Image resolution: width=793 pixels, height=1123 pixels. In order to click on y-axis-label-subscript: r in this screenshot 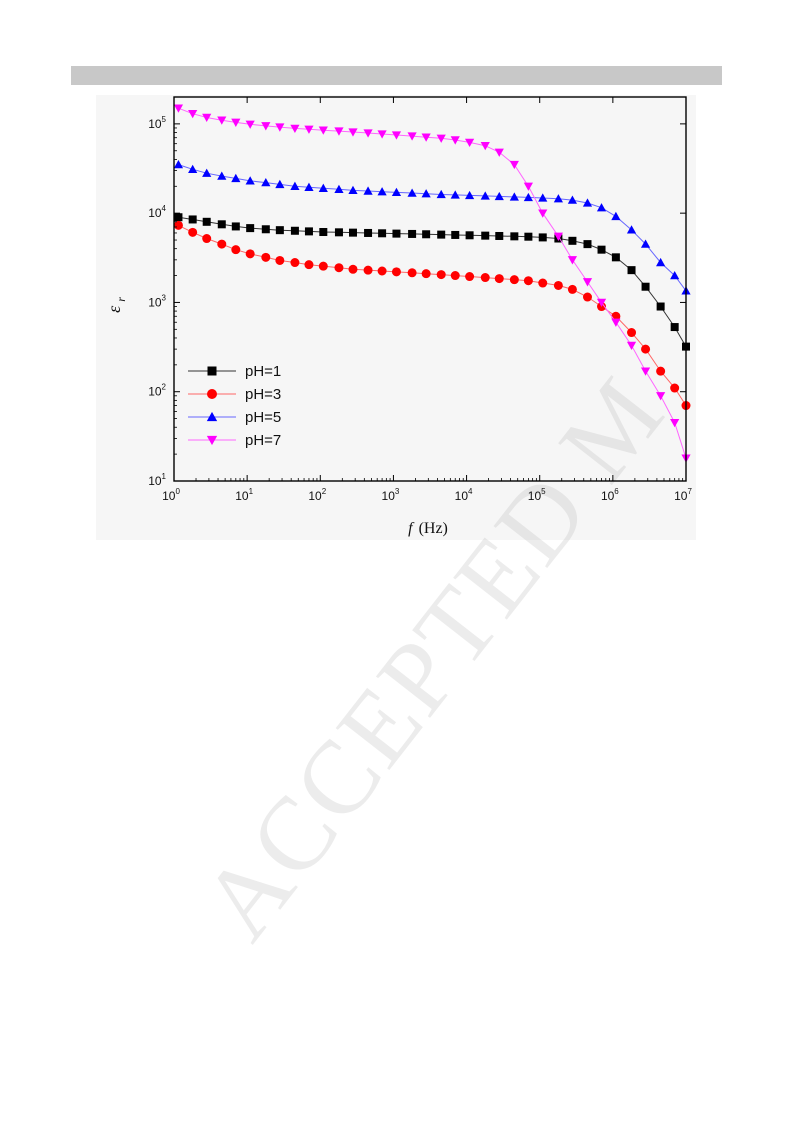, I will do `click(121, 299)`.